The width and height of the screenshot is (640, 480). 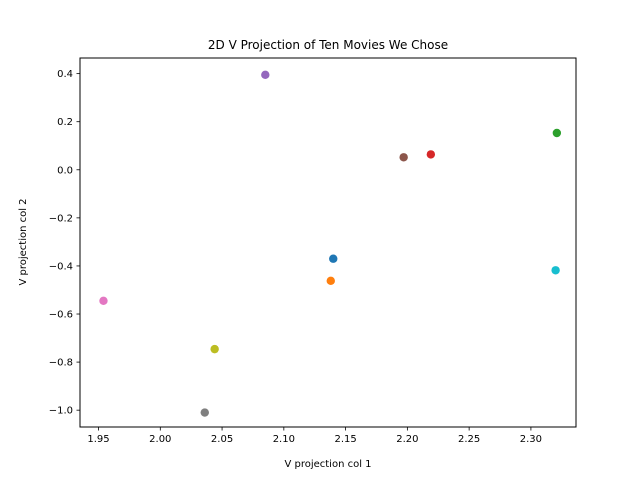 What do you see at coordinates (65, 74) in the screenshot?
I see `y-tick-label: 0.4` at bounding box center [65, 74].